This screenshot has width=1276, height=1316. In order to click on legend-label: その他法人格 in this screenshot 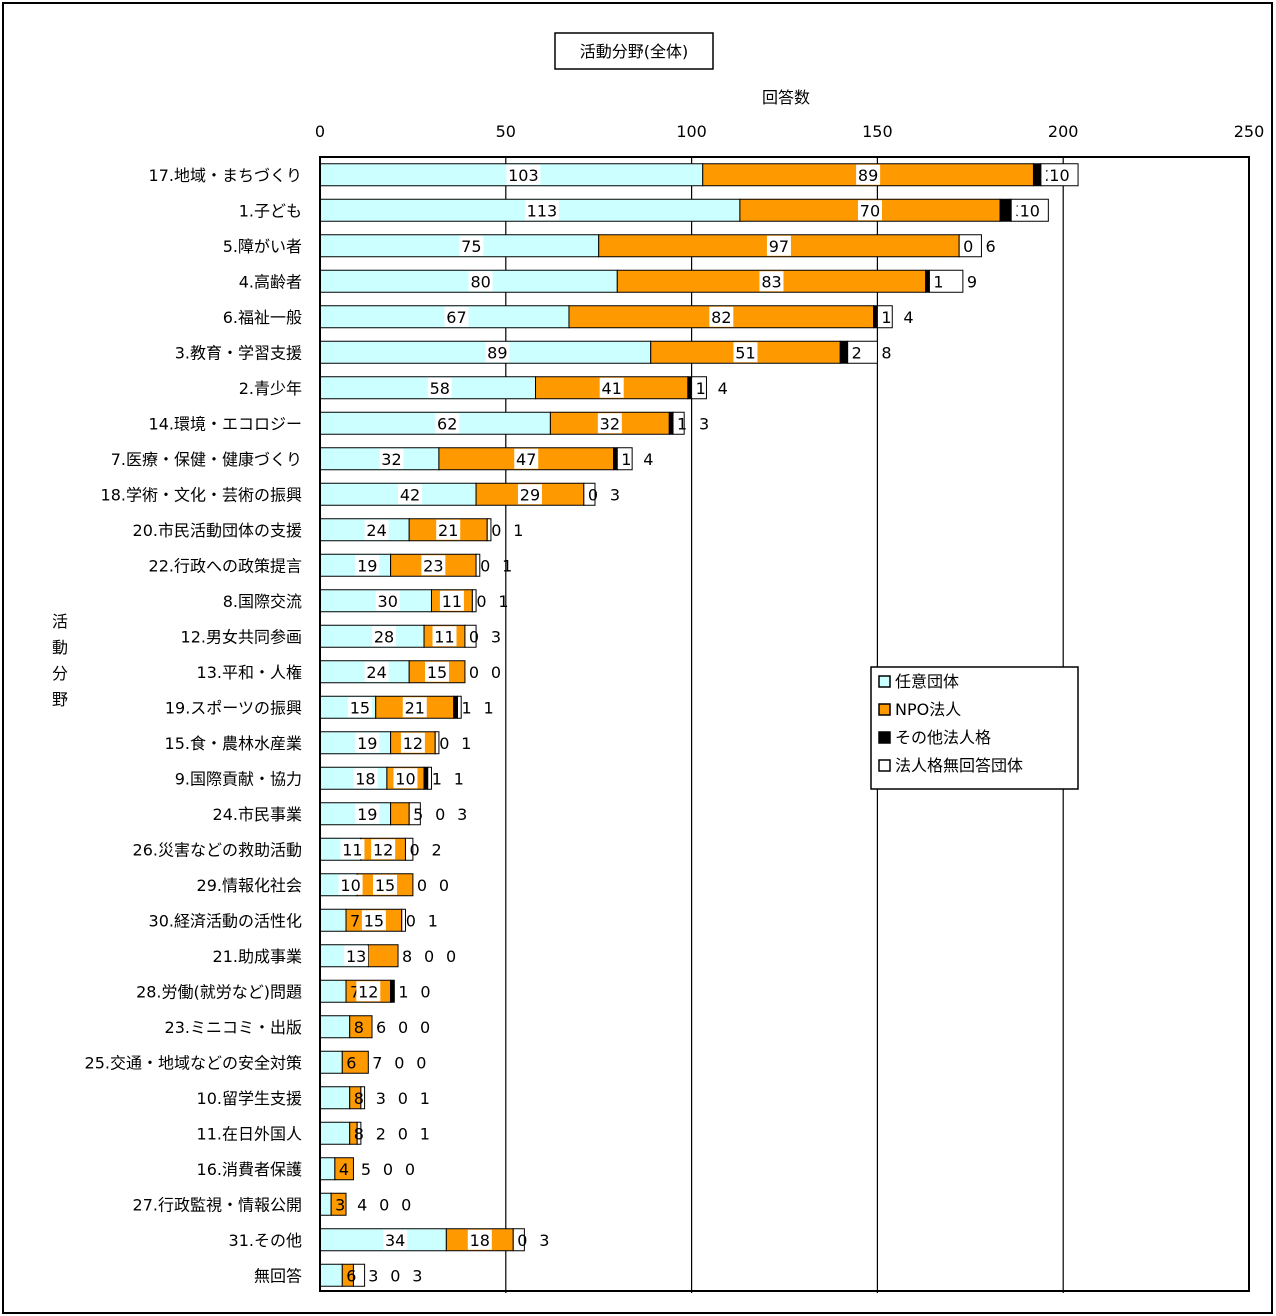, I will do `click(943, 737)`.